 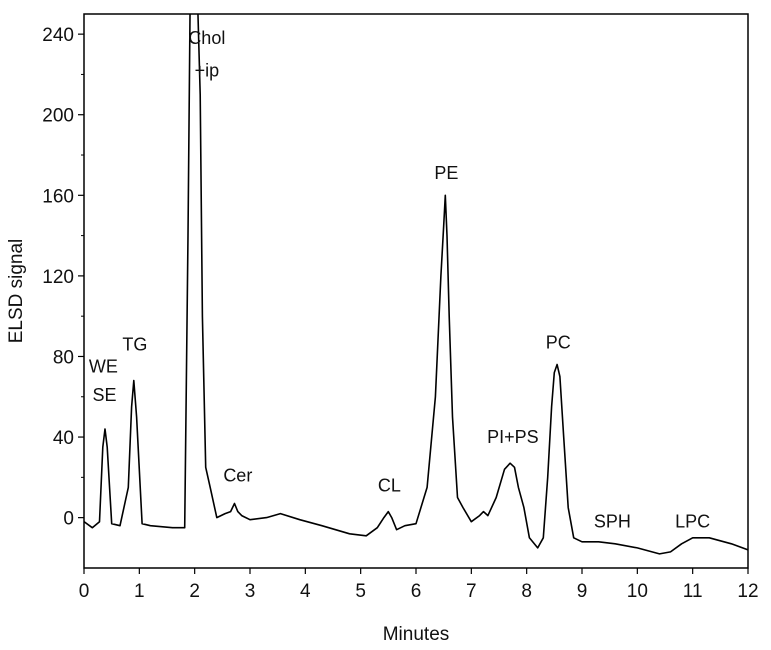 I want to click on y-tick-label: 240, so click(x=58, y=35).